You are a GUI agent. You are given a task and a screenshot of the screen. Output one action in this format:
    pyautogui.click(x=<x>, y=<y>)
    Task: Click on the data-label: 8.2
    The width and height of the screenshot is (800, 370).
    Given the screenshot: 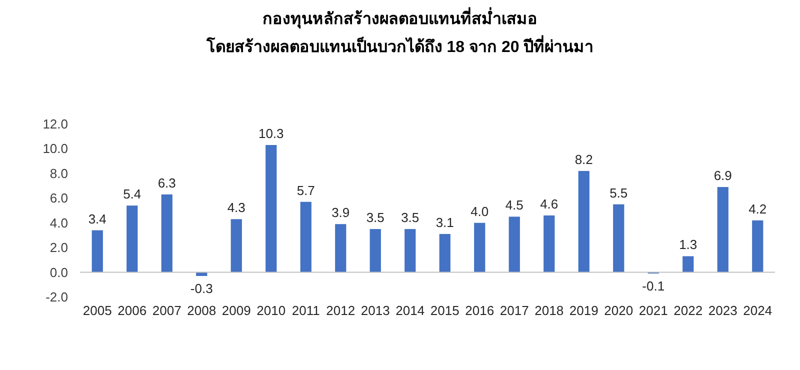 What is the action you would take?
    pyautogui.click(x=583, y=159)
    